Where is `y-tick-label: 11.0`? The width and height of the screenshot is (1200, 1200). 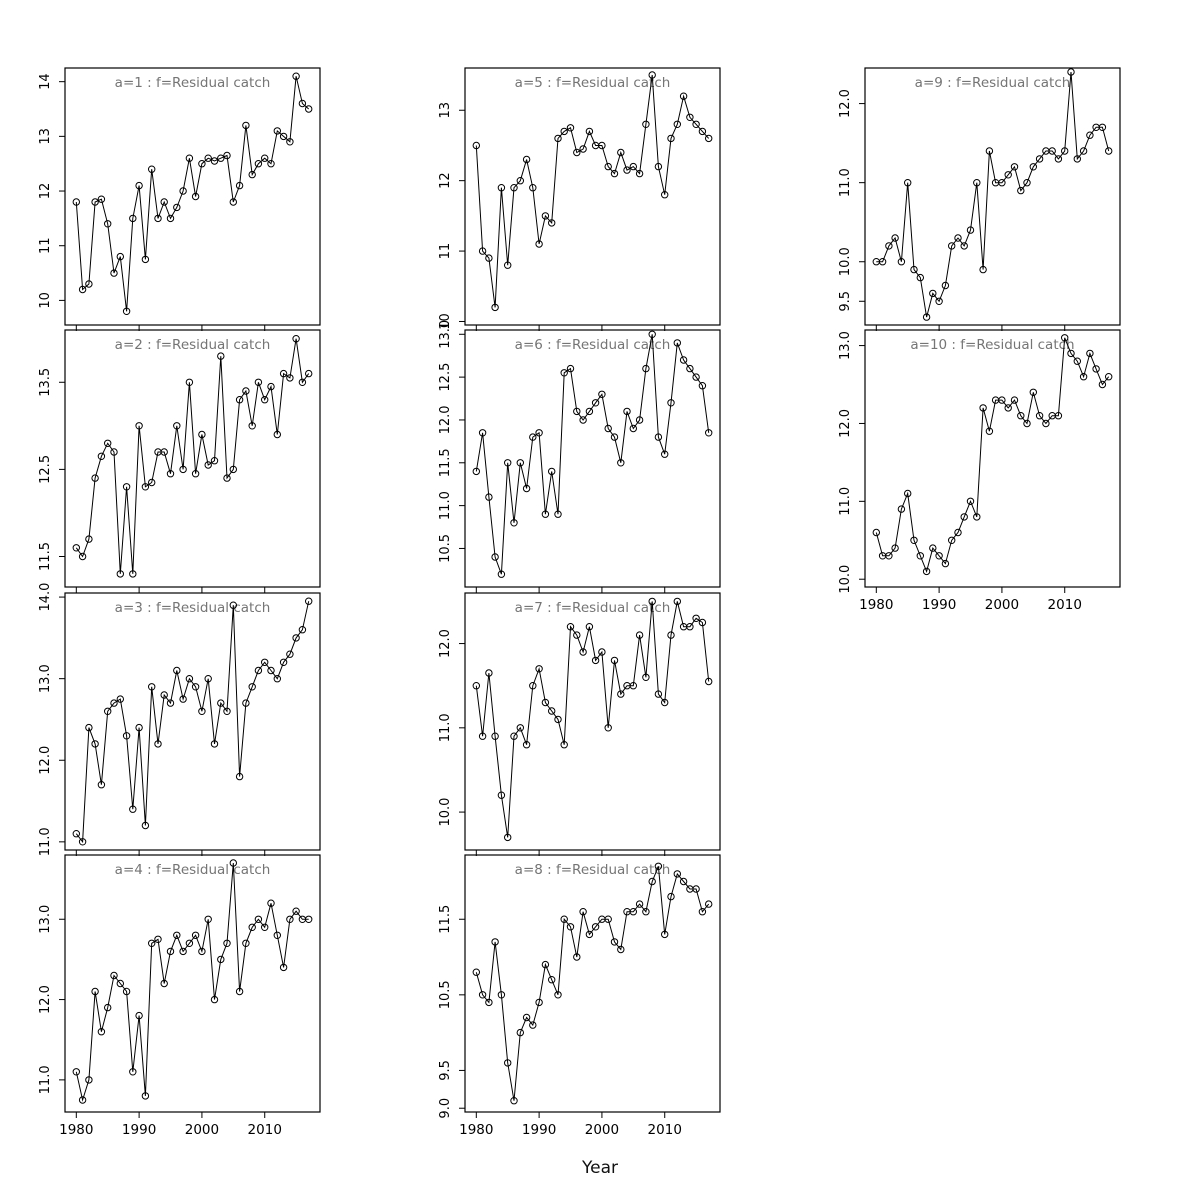
y-tick-label: 11.0 is located at coordinates (45, 841).